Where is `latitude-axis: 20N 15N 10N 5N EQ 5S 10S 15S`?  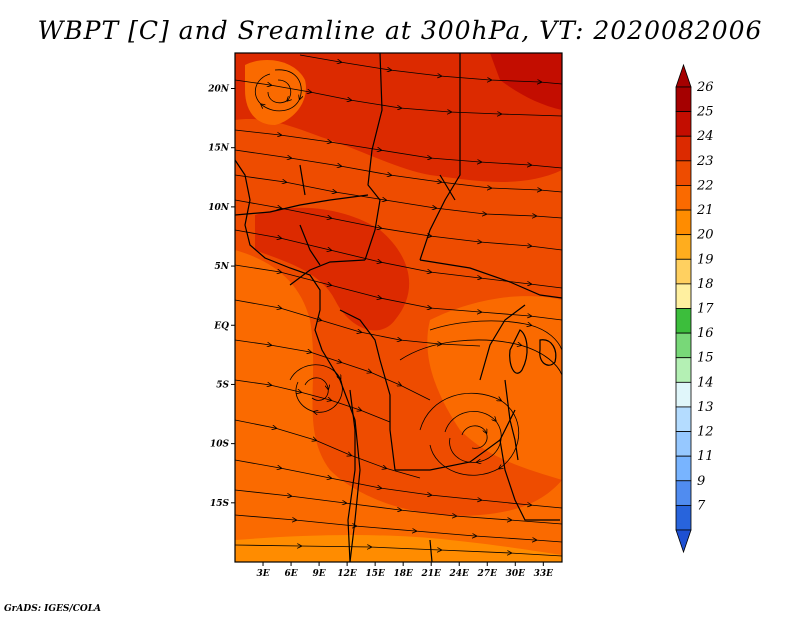
latitude-axis: 20N 15N 10N 5N EQ 5S 10S 15S is located at coordinates (221, 297).